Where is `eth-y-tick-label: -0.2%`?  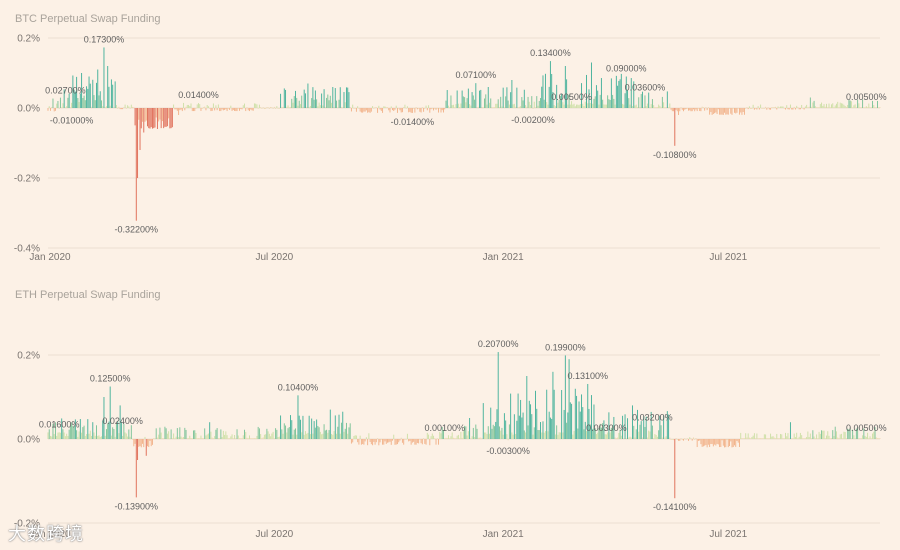
eth-y-tick-label: -0.2% is located at coordinates (27, 524).